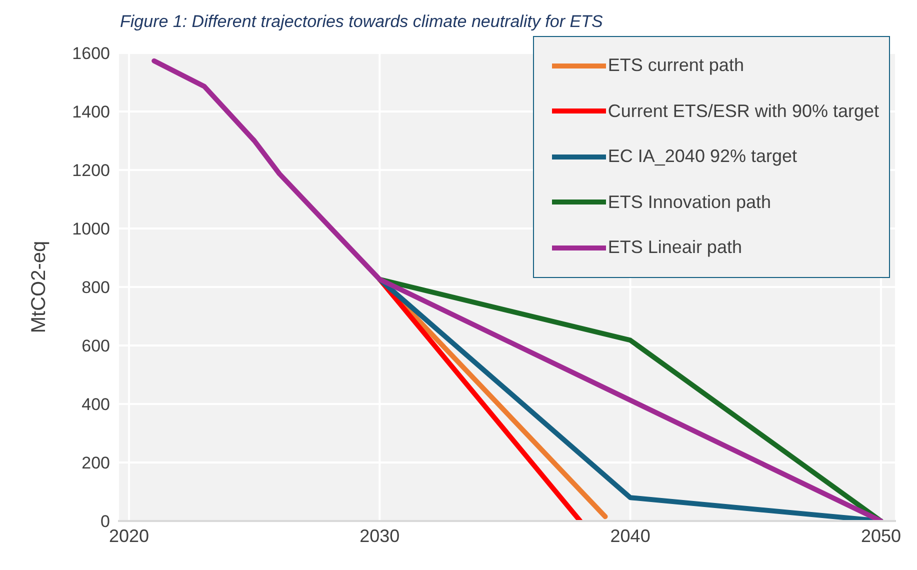 The height and width of the screenshot is (570, 917). I want to click on legend-label: Current ETS/ESR with 90% target, so click(743, 111).